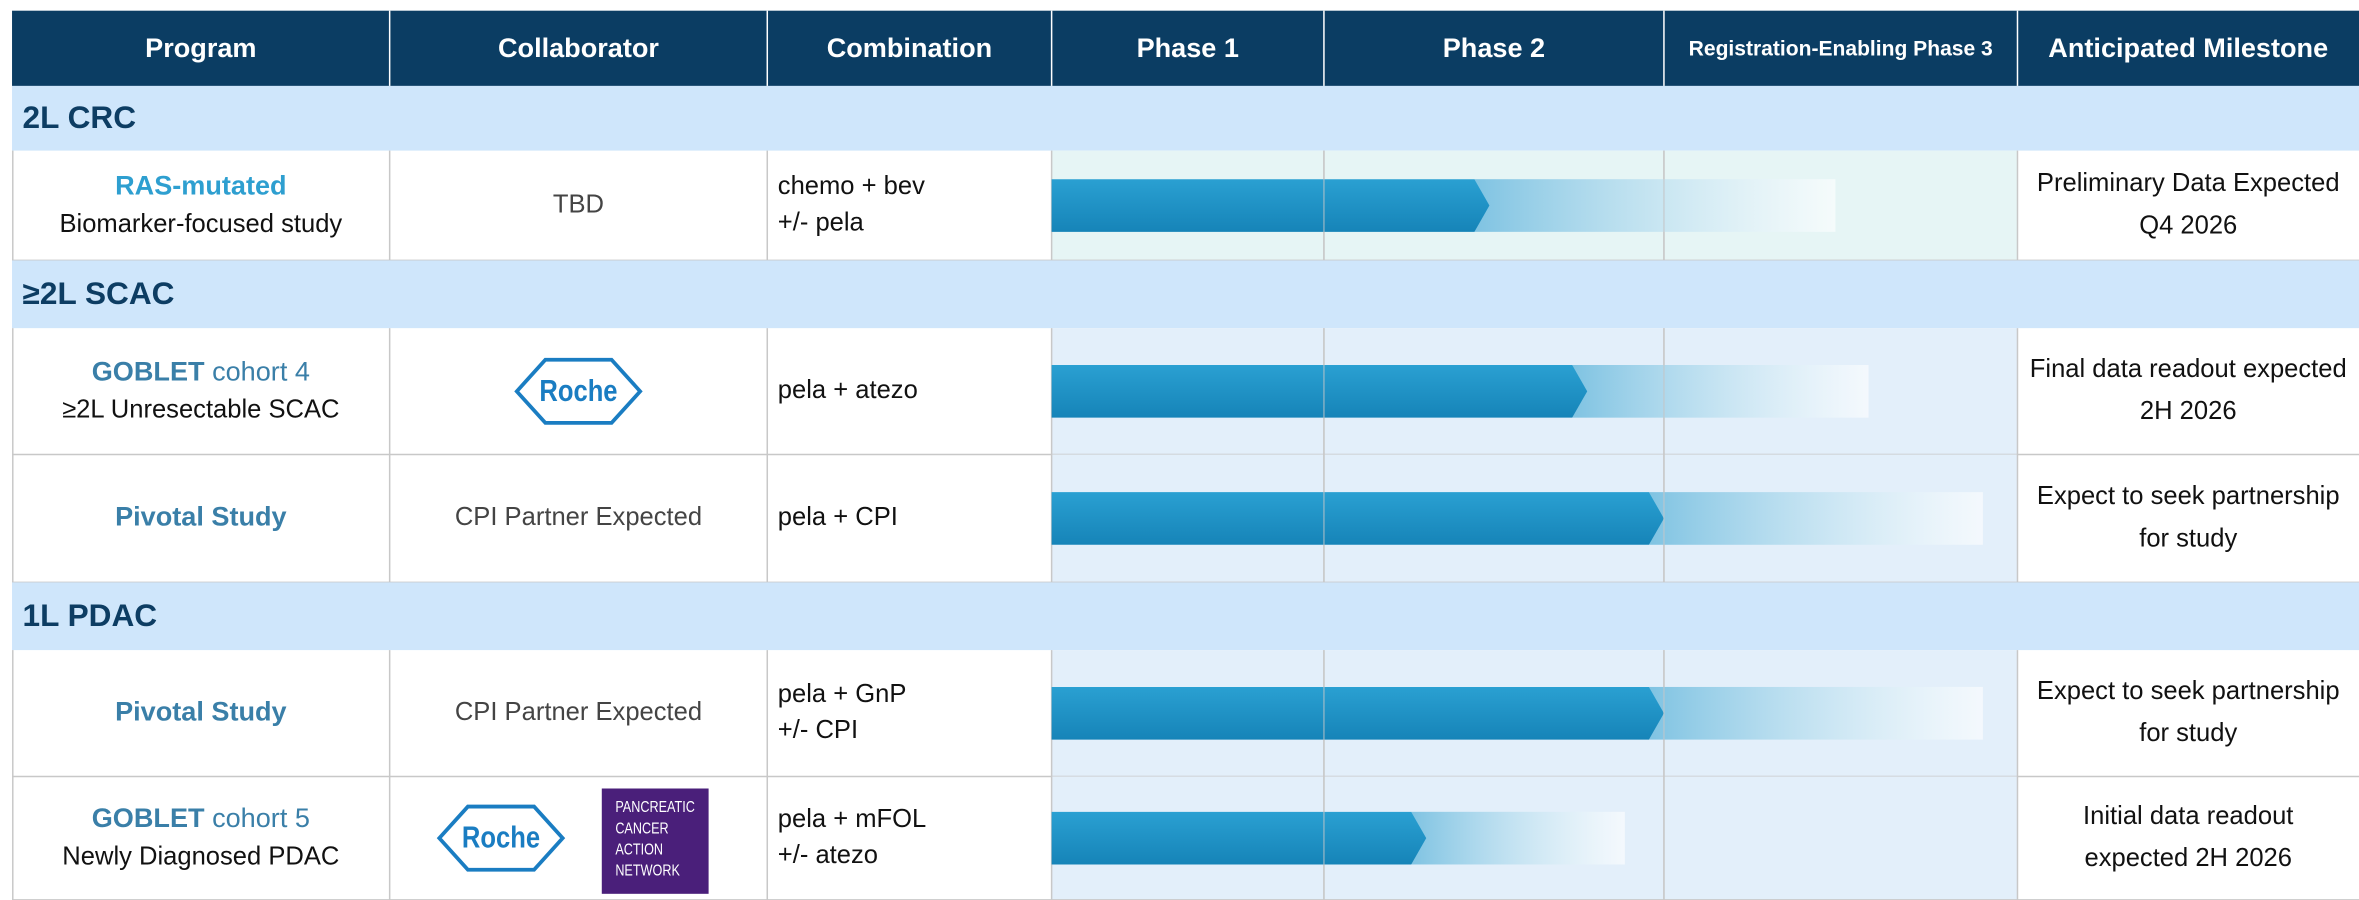 Image resolution: width=2359 pixels, height=900 pixels. Describe the element at coordinates (821, 222) in the screenshot. I see `combination: +/- pela` at that location.